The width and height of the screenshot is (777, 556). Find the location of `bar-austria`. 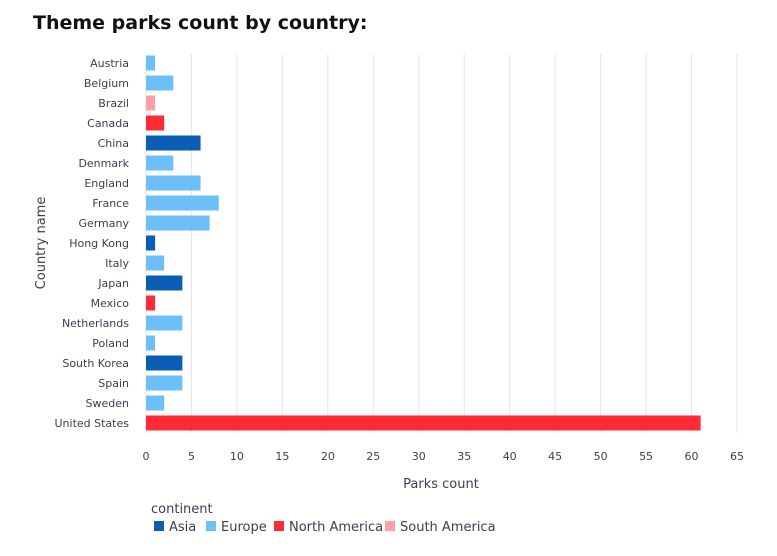

bar-austria is located at coordinates (151, 63).